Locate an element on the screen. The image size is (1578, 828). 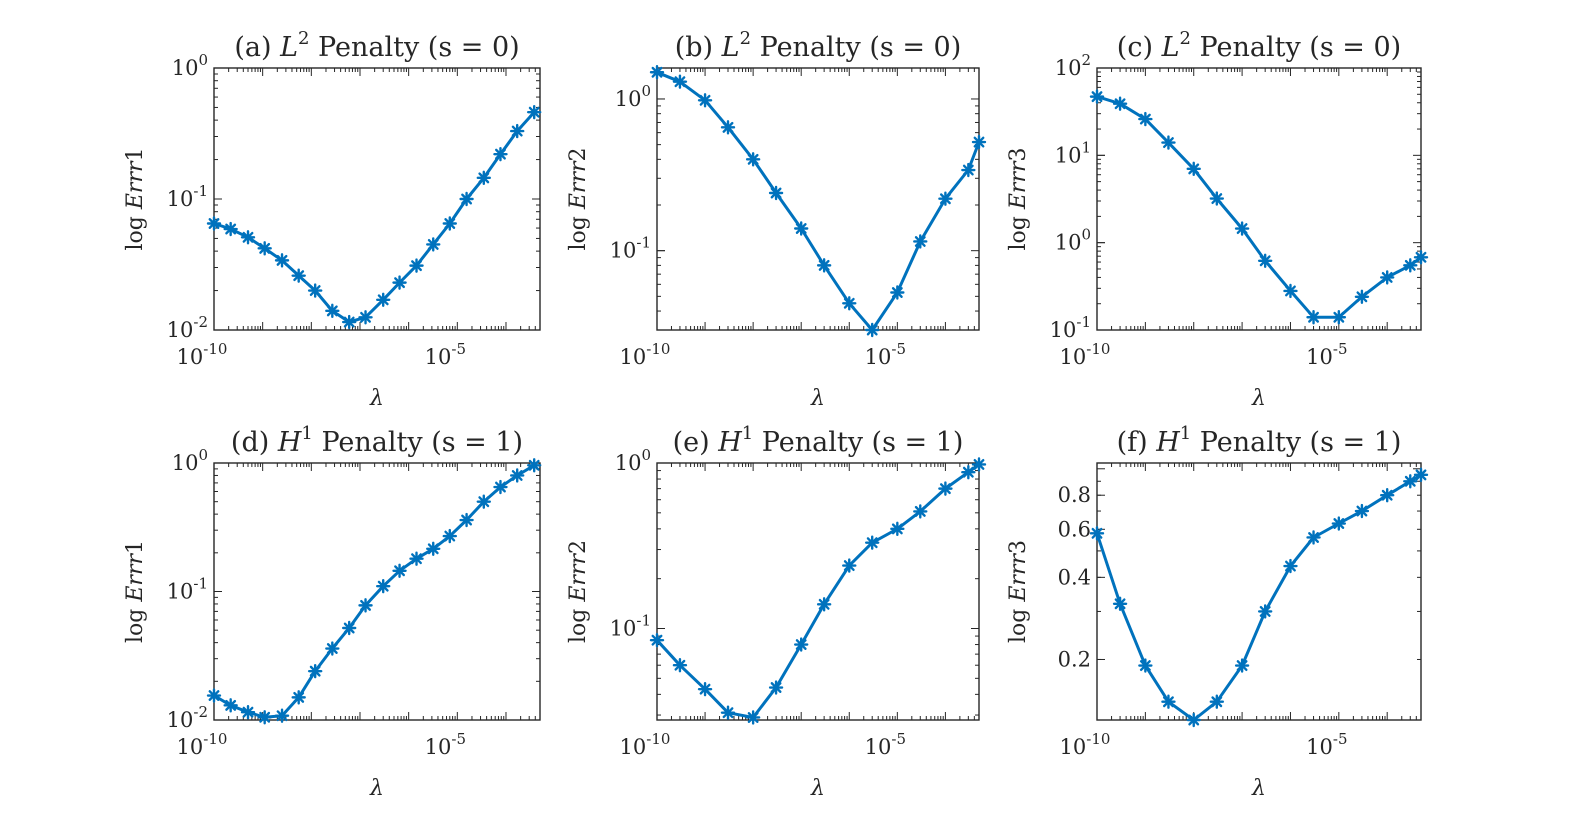
y-tick-label: 10¹ is located at coordinates (1073, 152).